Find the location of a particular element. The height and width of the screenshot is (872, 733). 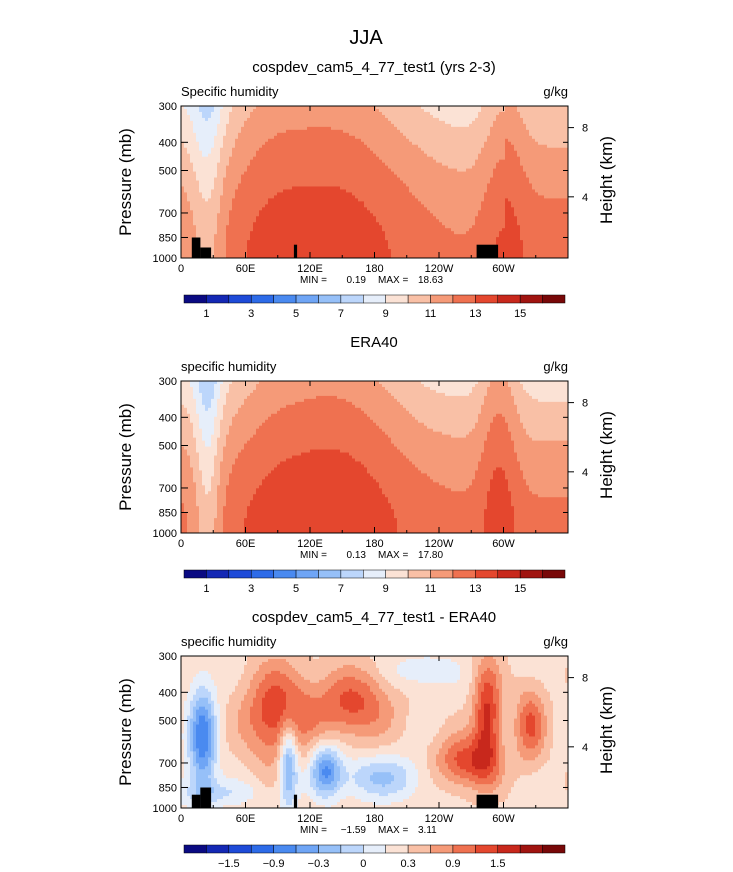

colorbar: 1 3 5 7 9 11 13 15 is located at coordinates (374, 582).